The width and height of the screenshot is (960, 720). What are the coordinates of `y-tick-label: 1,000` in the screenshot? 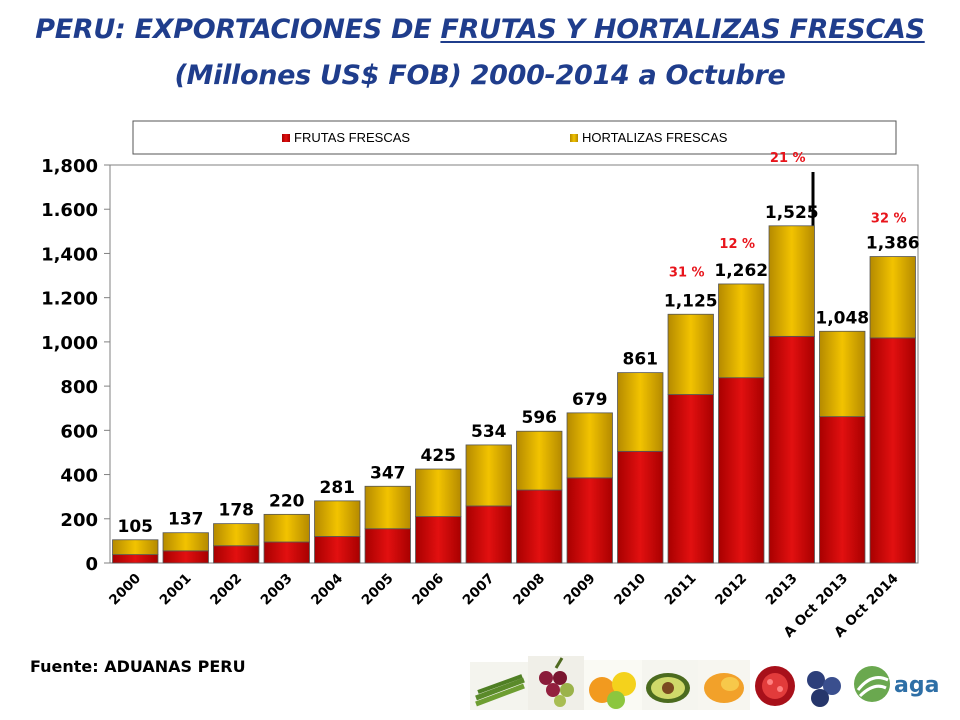 It's located at (69, 343).